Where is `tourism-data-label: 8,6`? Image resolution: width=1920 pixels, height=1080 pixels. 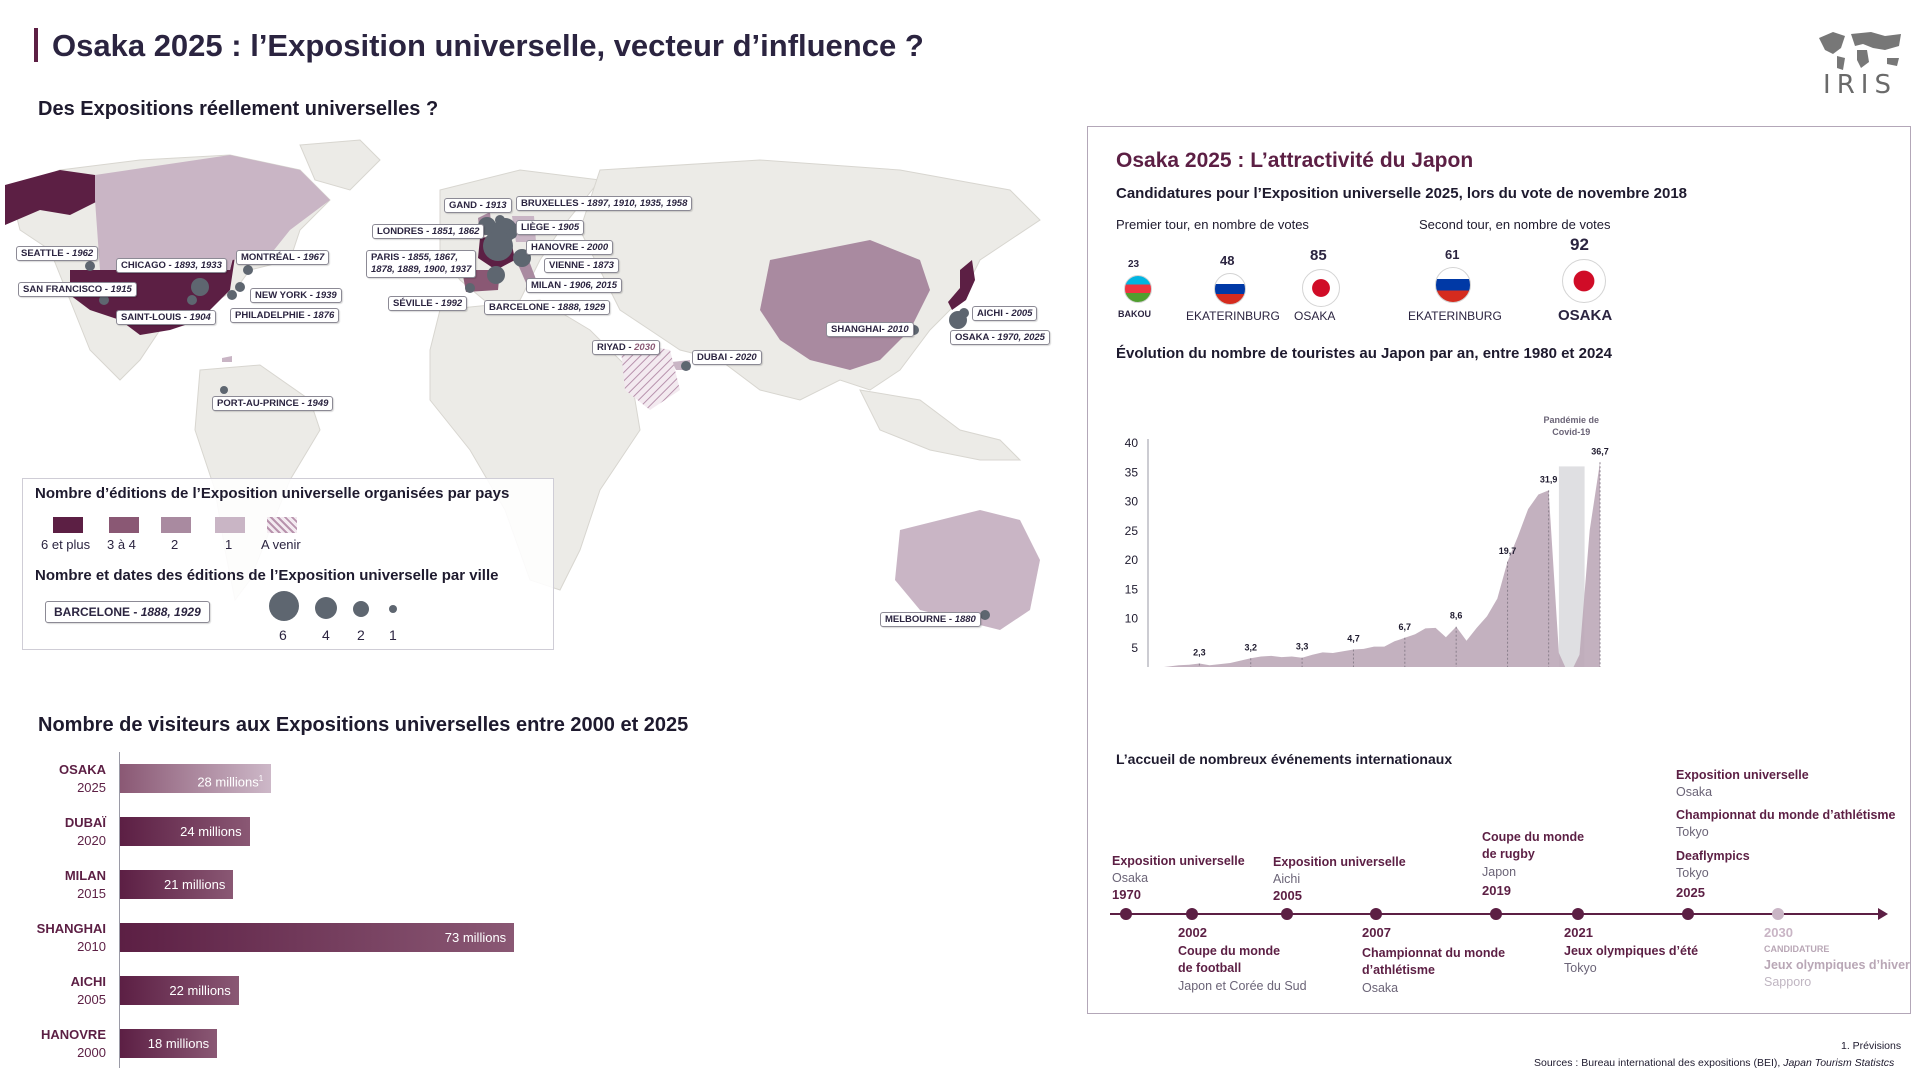 tourism-data-label: 8,6 is located at coordinates (1456, 616).